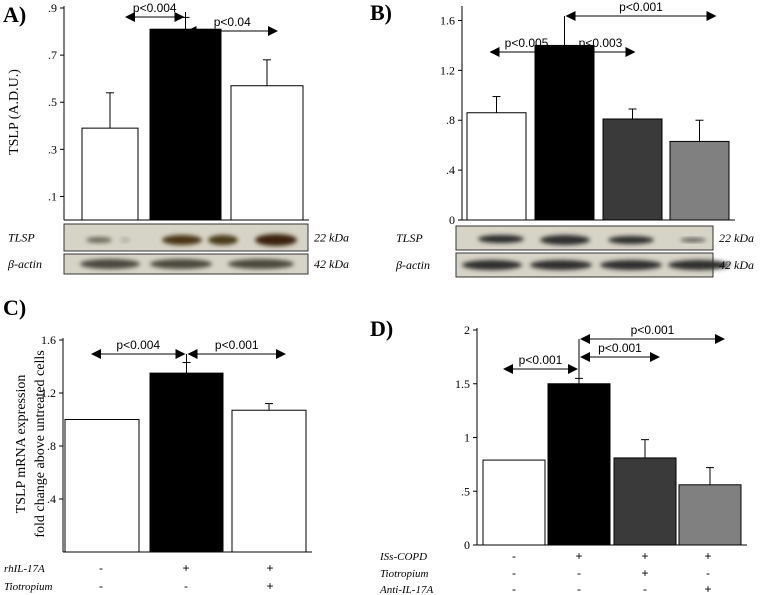 The height and width of the screenshot is (595, 777). I want to click on p-value-label: p<0.04, so click(232, 22).